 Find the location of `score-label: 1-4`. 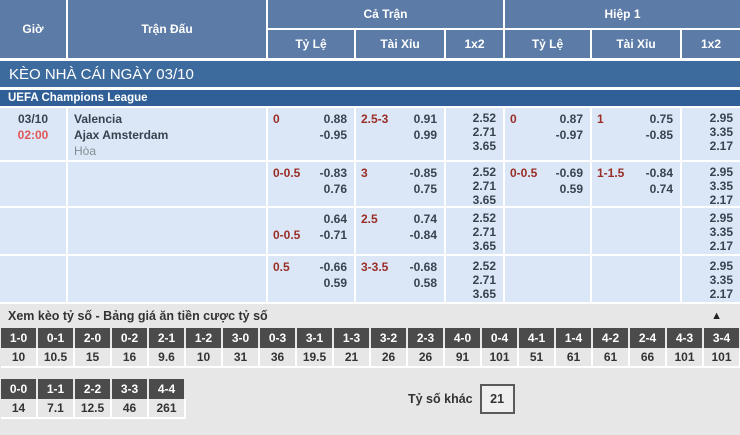

score-label: 1-4 is located at coordinates (573, 338).